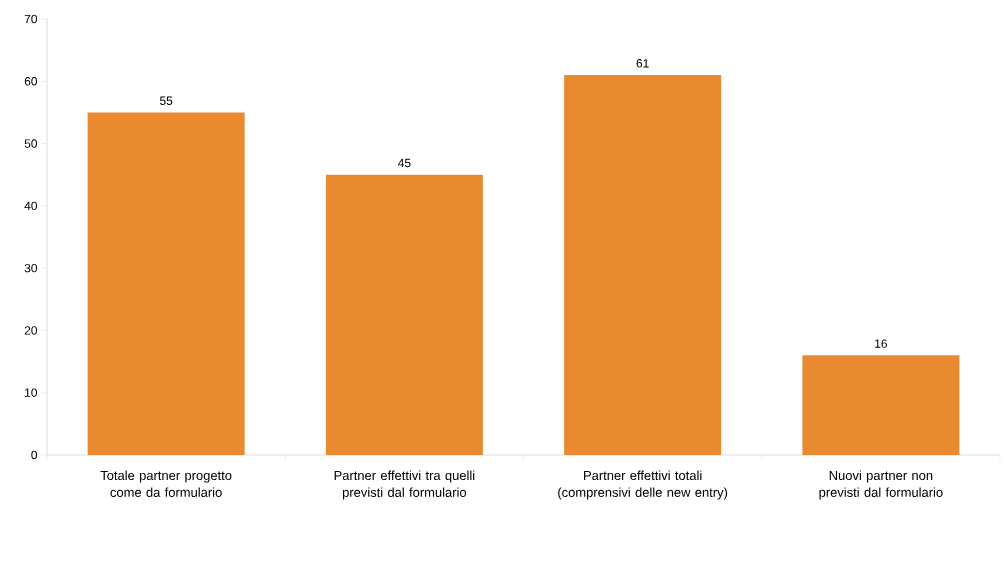 This screenshot has height=564, width=1004. What do you see at coordinates (34, 455) in the screenshot?
I see `y-tick-label: 0` at bounding box center [34, 455].